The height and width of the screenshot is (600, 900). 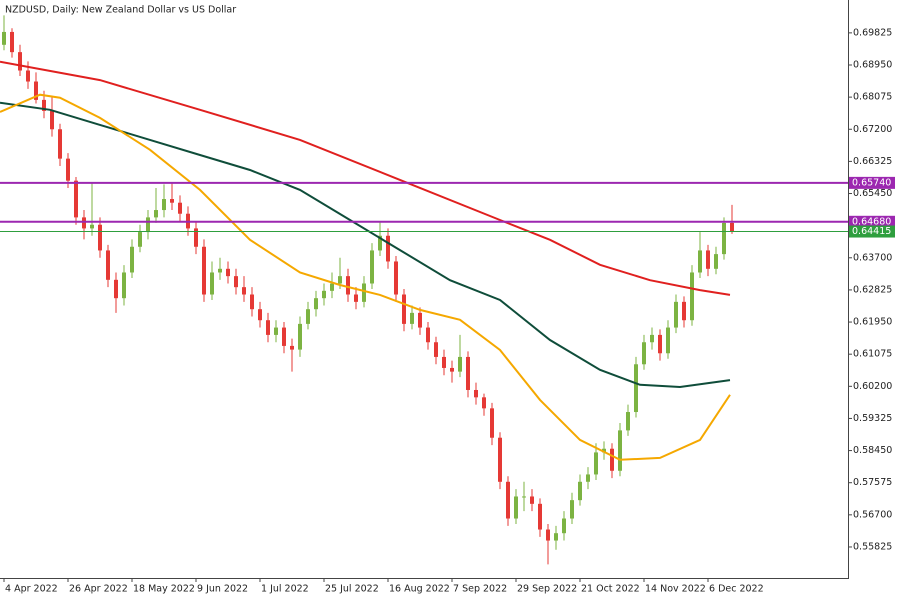 What do you see at coordinates (352, 589) in the screenshot?
I see `x-tick-label: 25 Jul 2022` at bounding box center [352, 589].